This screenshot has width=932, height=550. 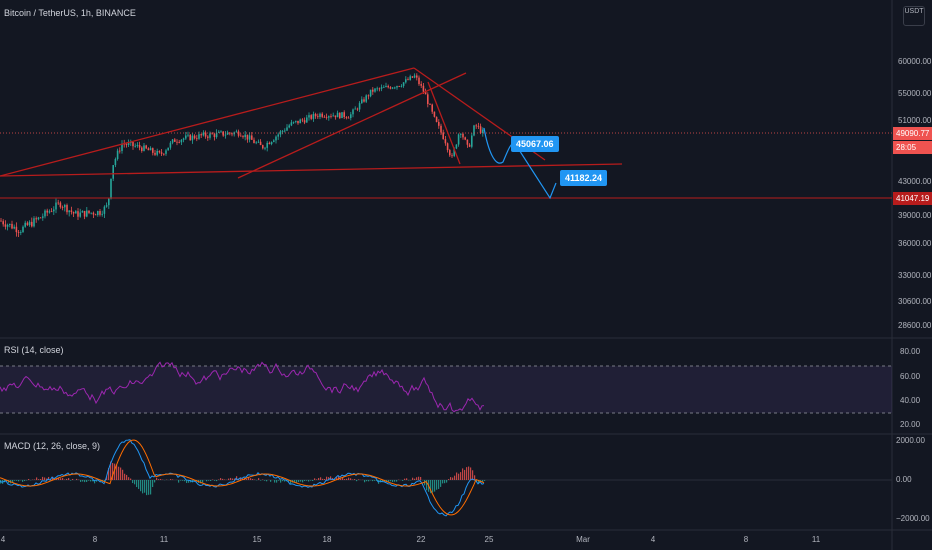 What do you see at coordinates (584, 178) in the screenshot?
I see `target-callout-2: 41182.24` at bounding box center [584, 178].